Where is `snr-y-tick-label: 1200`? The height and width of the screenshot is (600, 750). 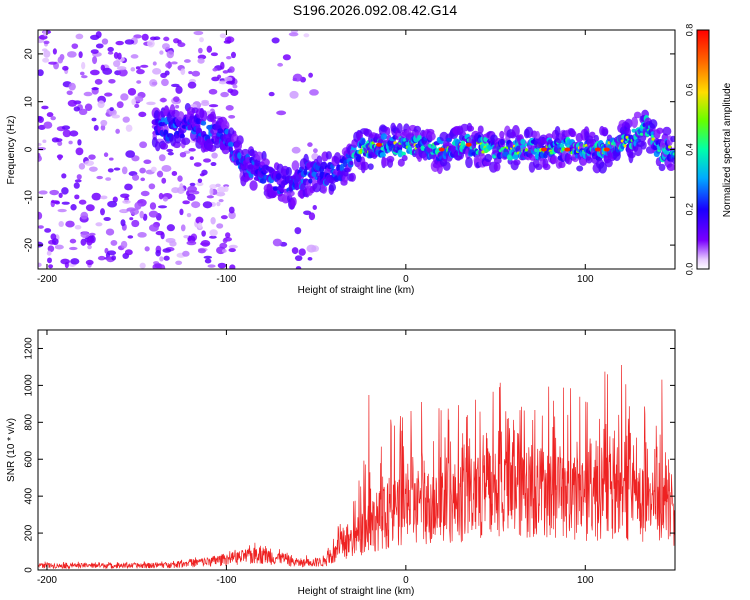 snr-y-tick-label: 1200 is located at coordinates (29, 348).